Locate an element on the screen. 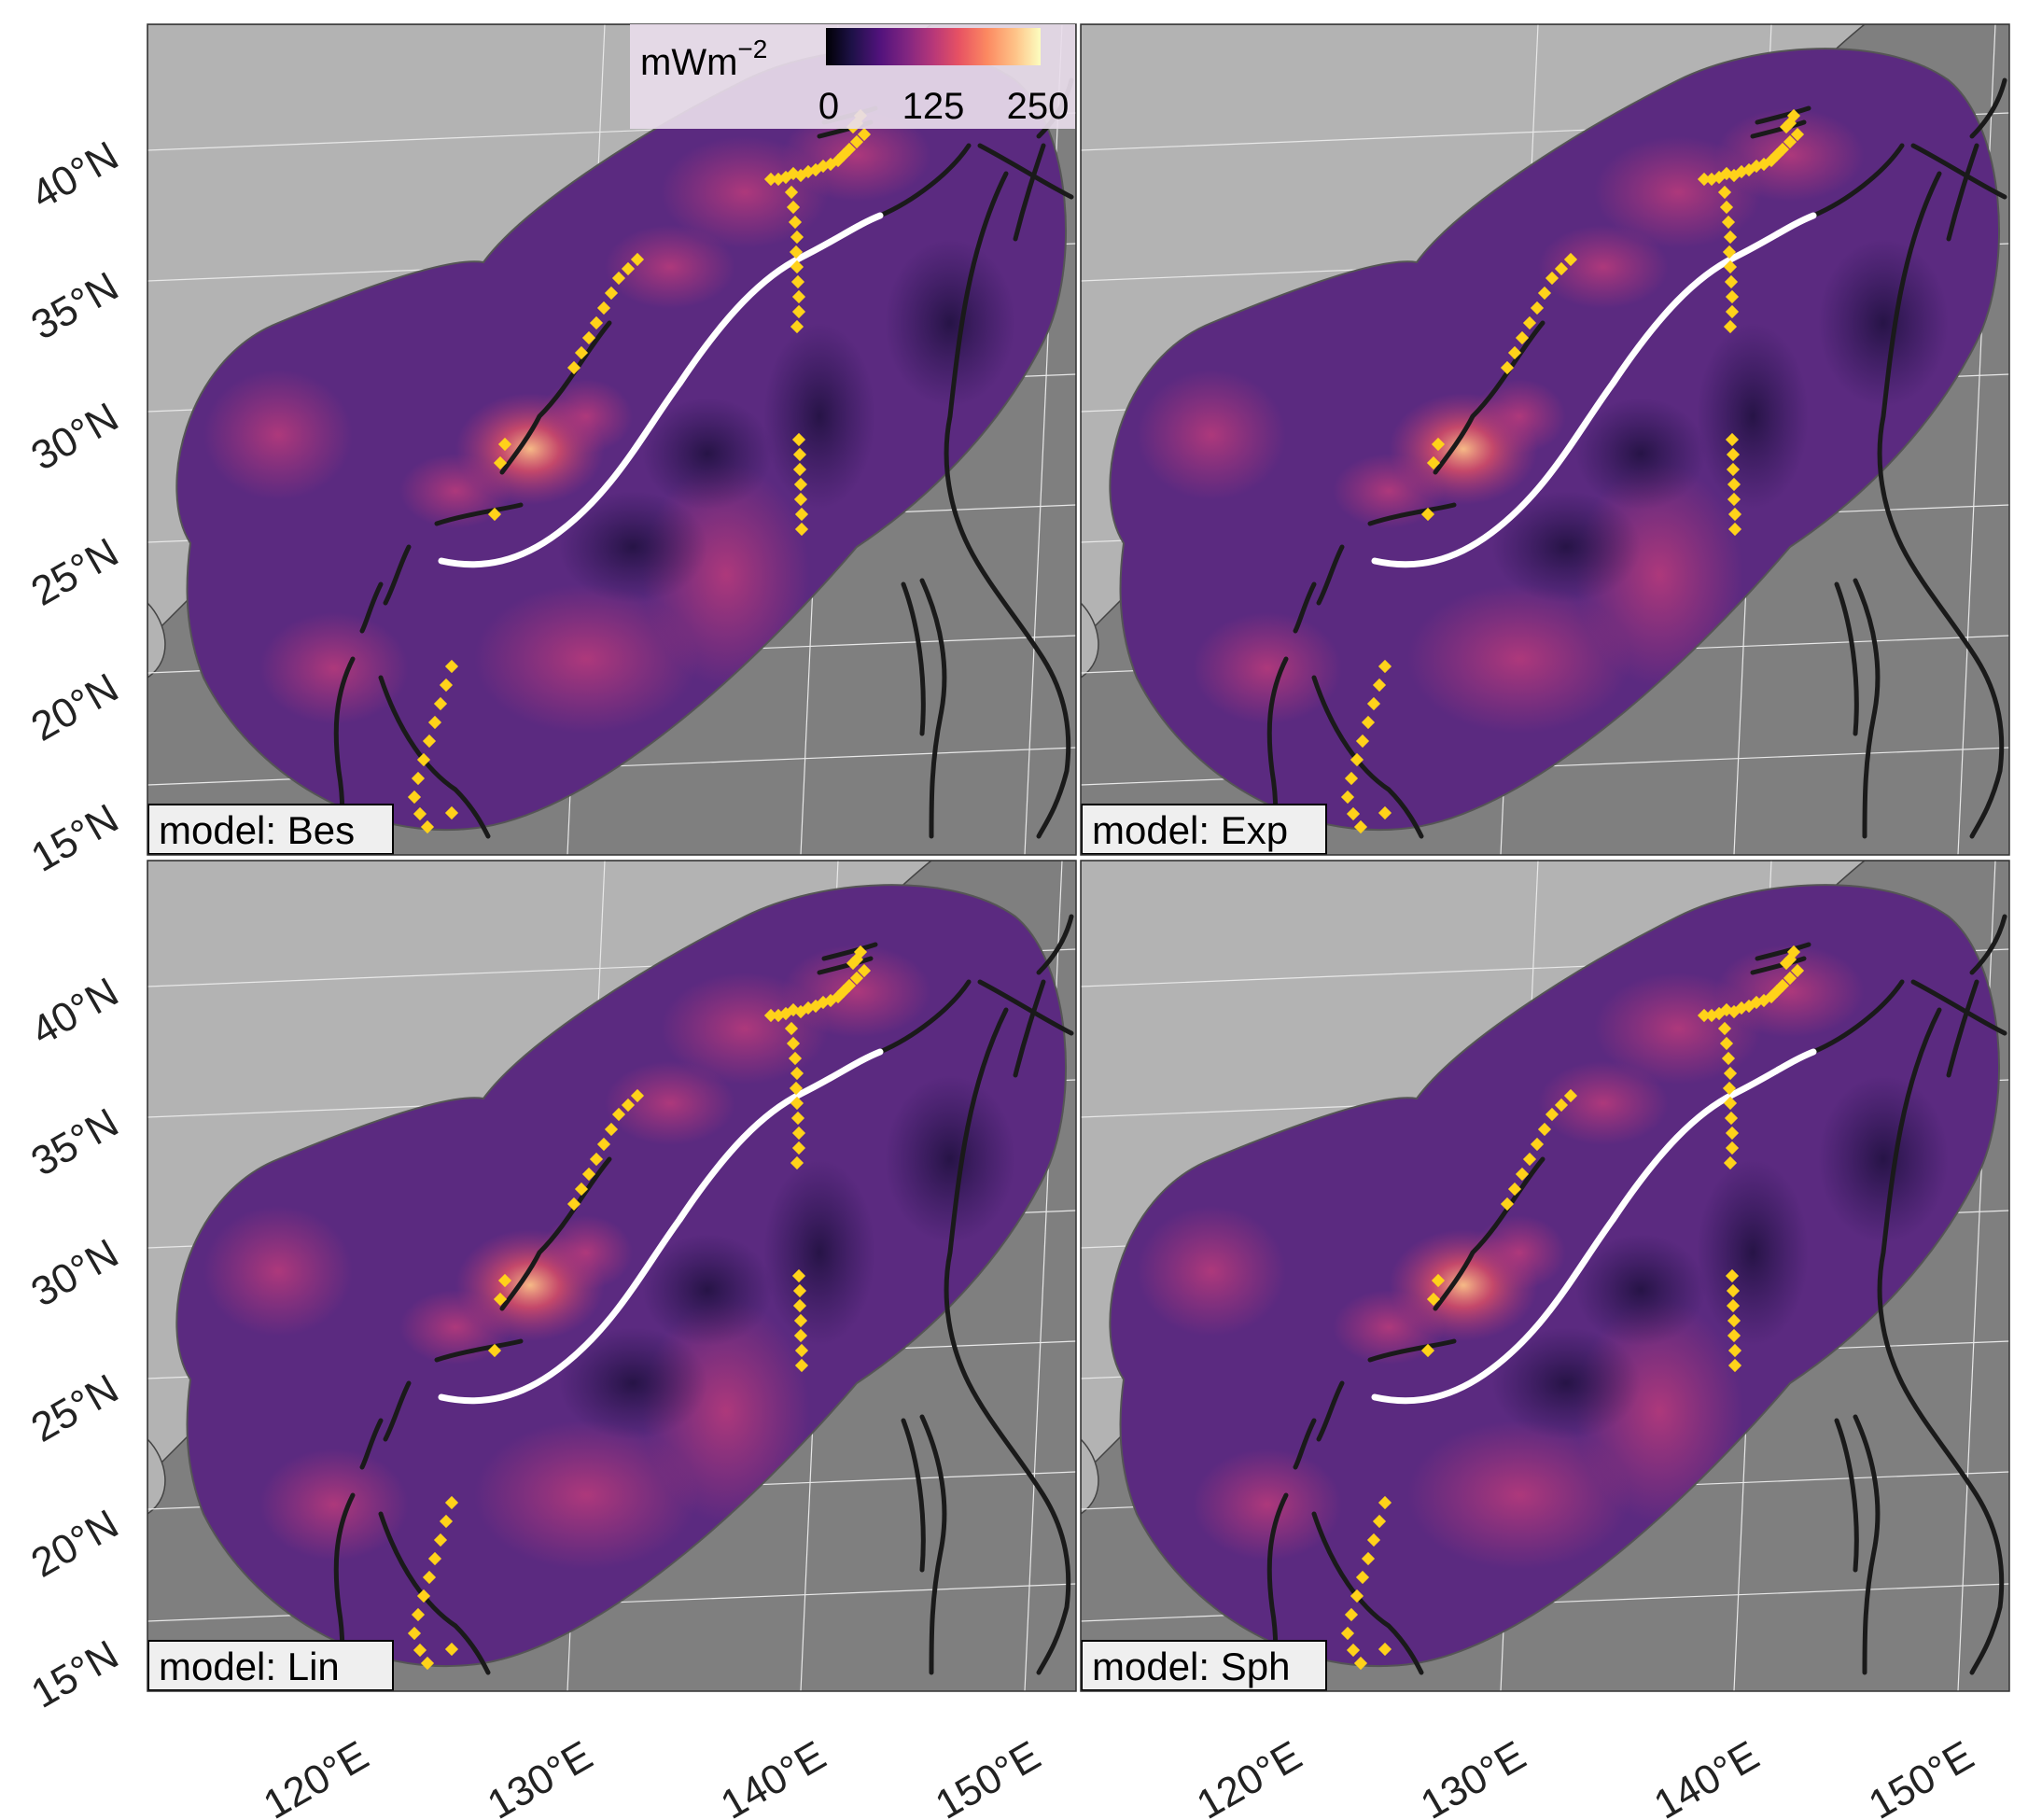 The width and height of the screenshot is (2028, 1820). x-tick-label: 130°E is located at coordinates (1473, 1776).